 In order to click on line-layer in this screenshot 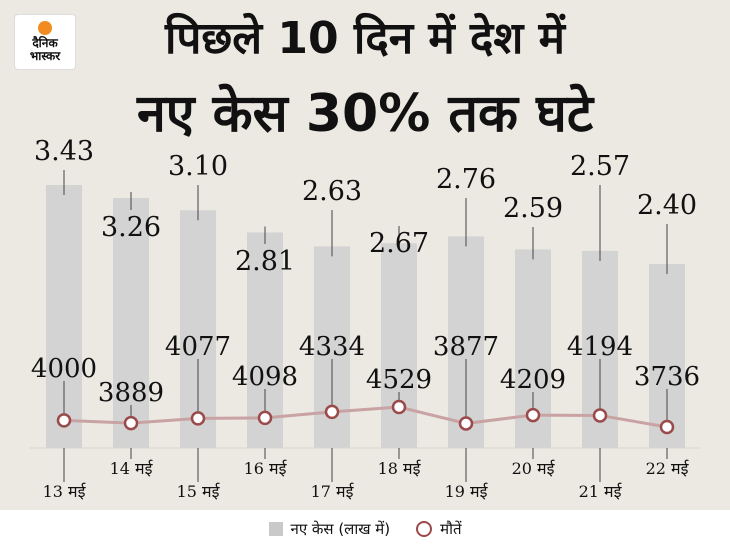, I will do `click(365, 417)`.